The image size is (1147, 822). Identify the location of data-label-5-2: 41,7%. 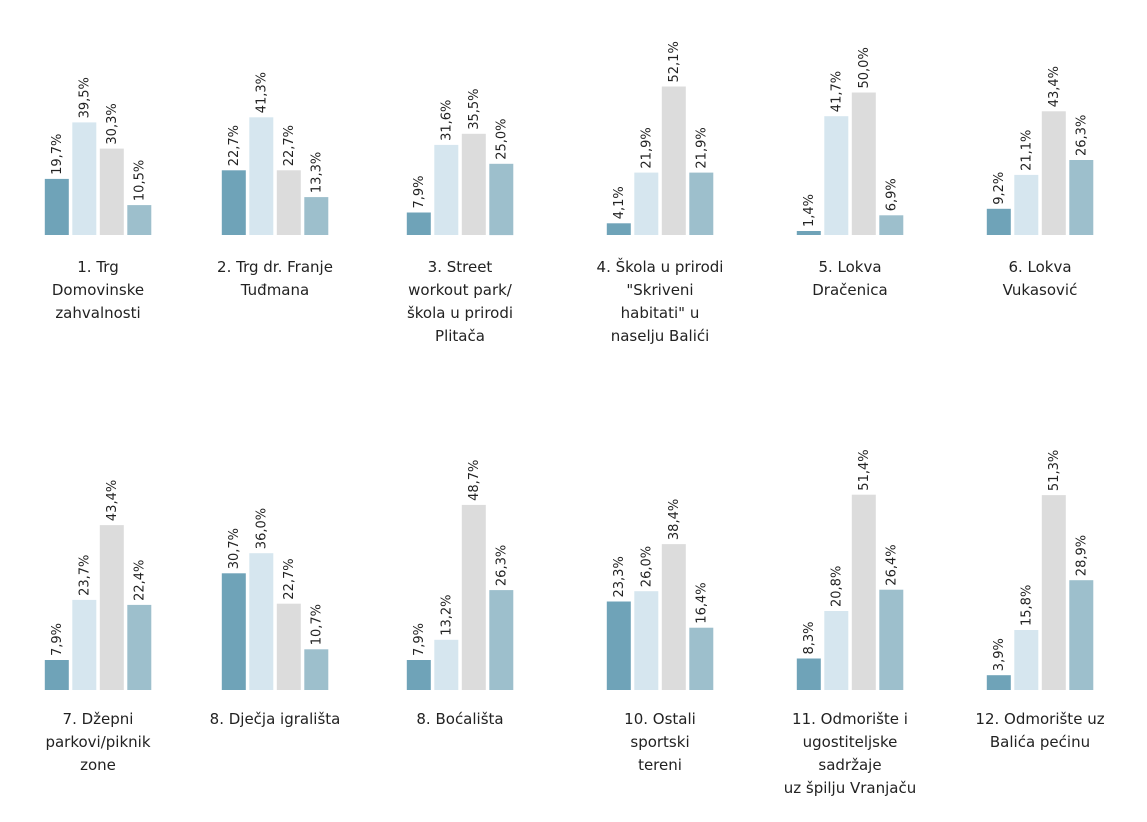
(836, 91).